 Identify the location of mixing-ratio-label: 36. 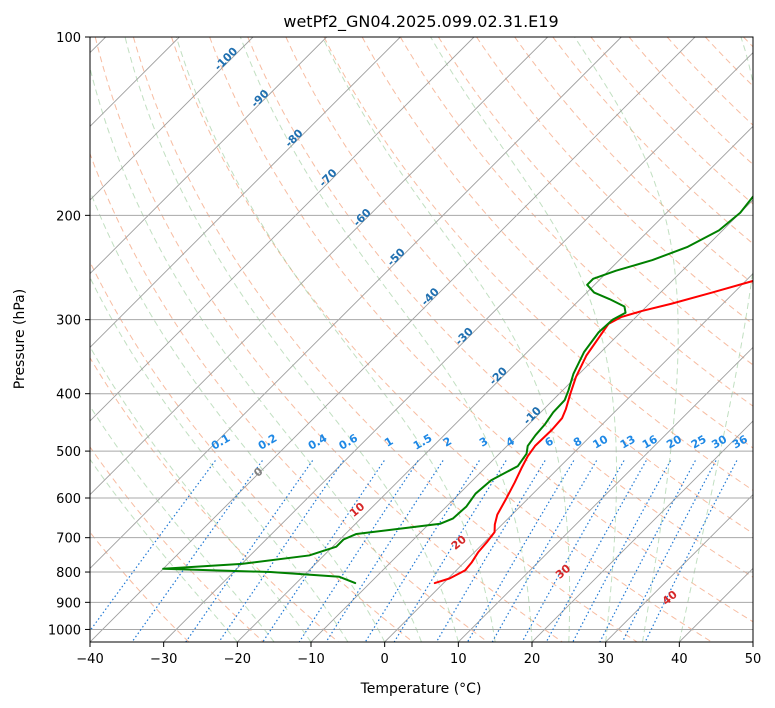
(740, 441).